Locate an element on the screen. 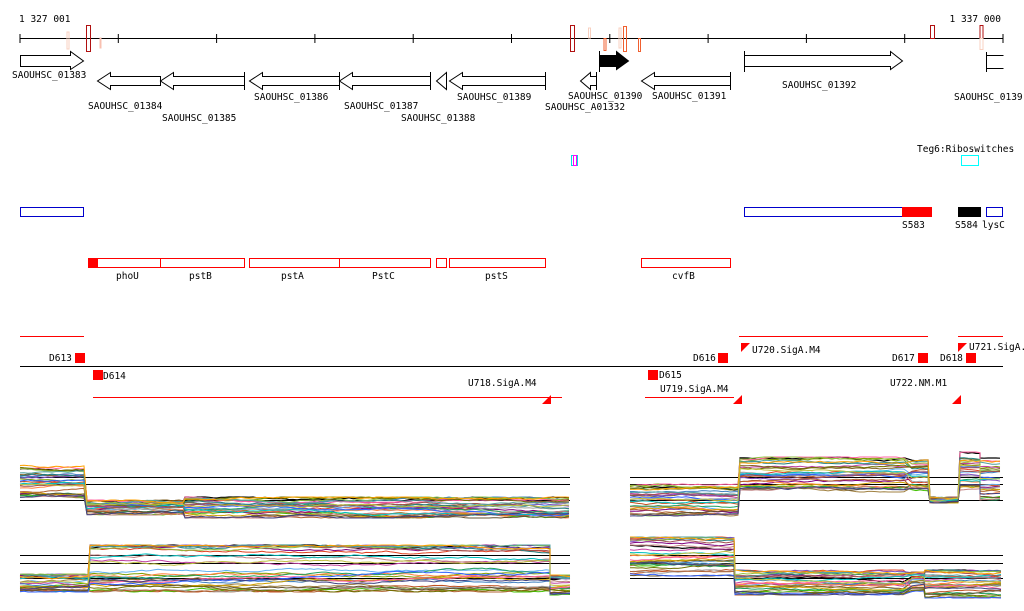 The height and width of the screenshot is (611, 1024). gene-SAOUHSC_01388: SAOUHSC_01388 is located at coordinates (438, 98).